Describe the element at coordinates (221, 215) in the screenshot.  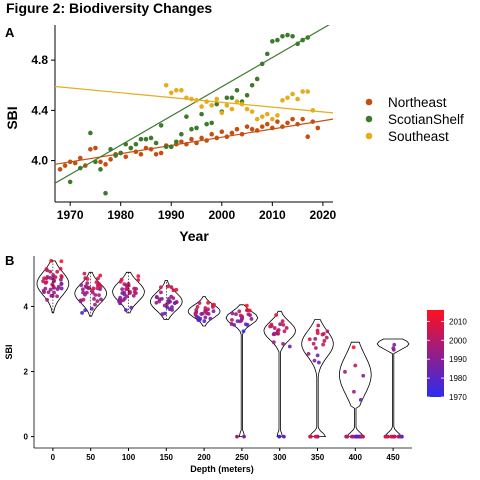
I see `panel-a-x-tick-label: 2000` at that location.